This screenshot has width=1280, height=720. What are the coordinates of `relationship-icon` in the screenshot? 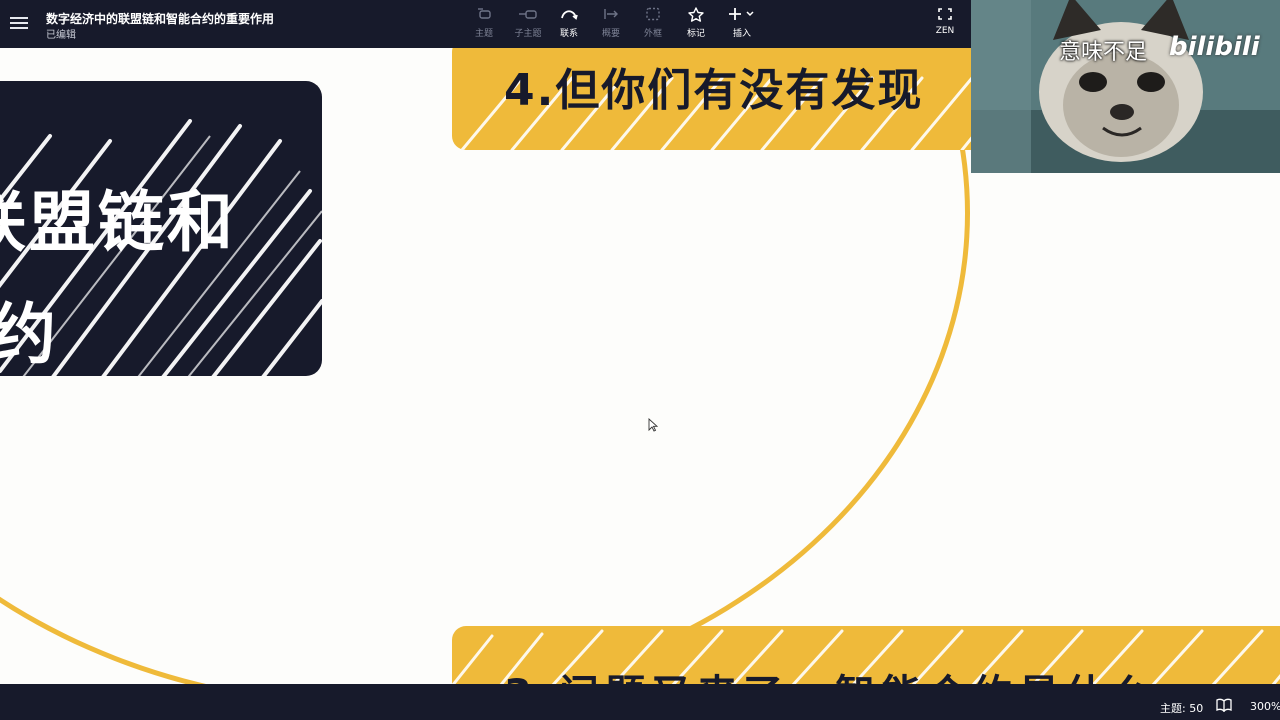 It's located at (569, 16).